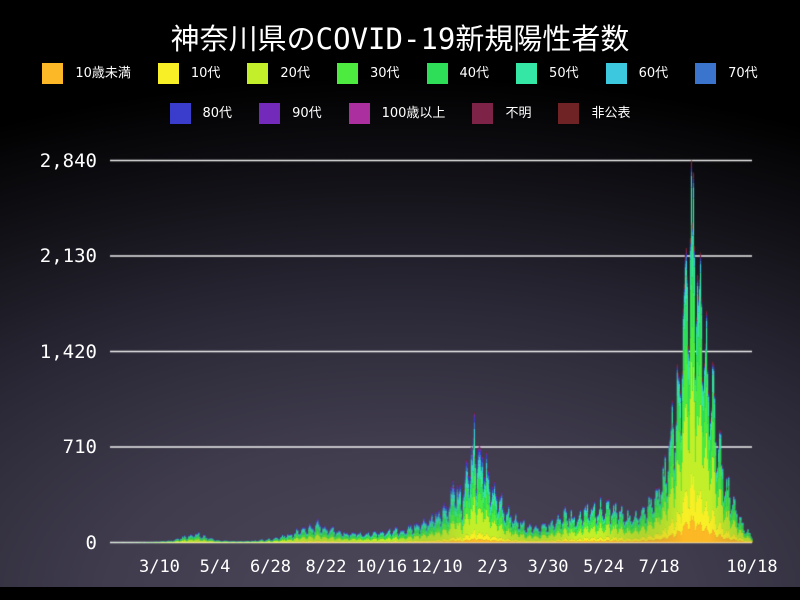 The width and height of the screenshot is (800, 600). Describe the element at coordinates (159, 567) in the screenshot. I see `x-tick-label: 3/10` at that location.